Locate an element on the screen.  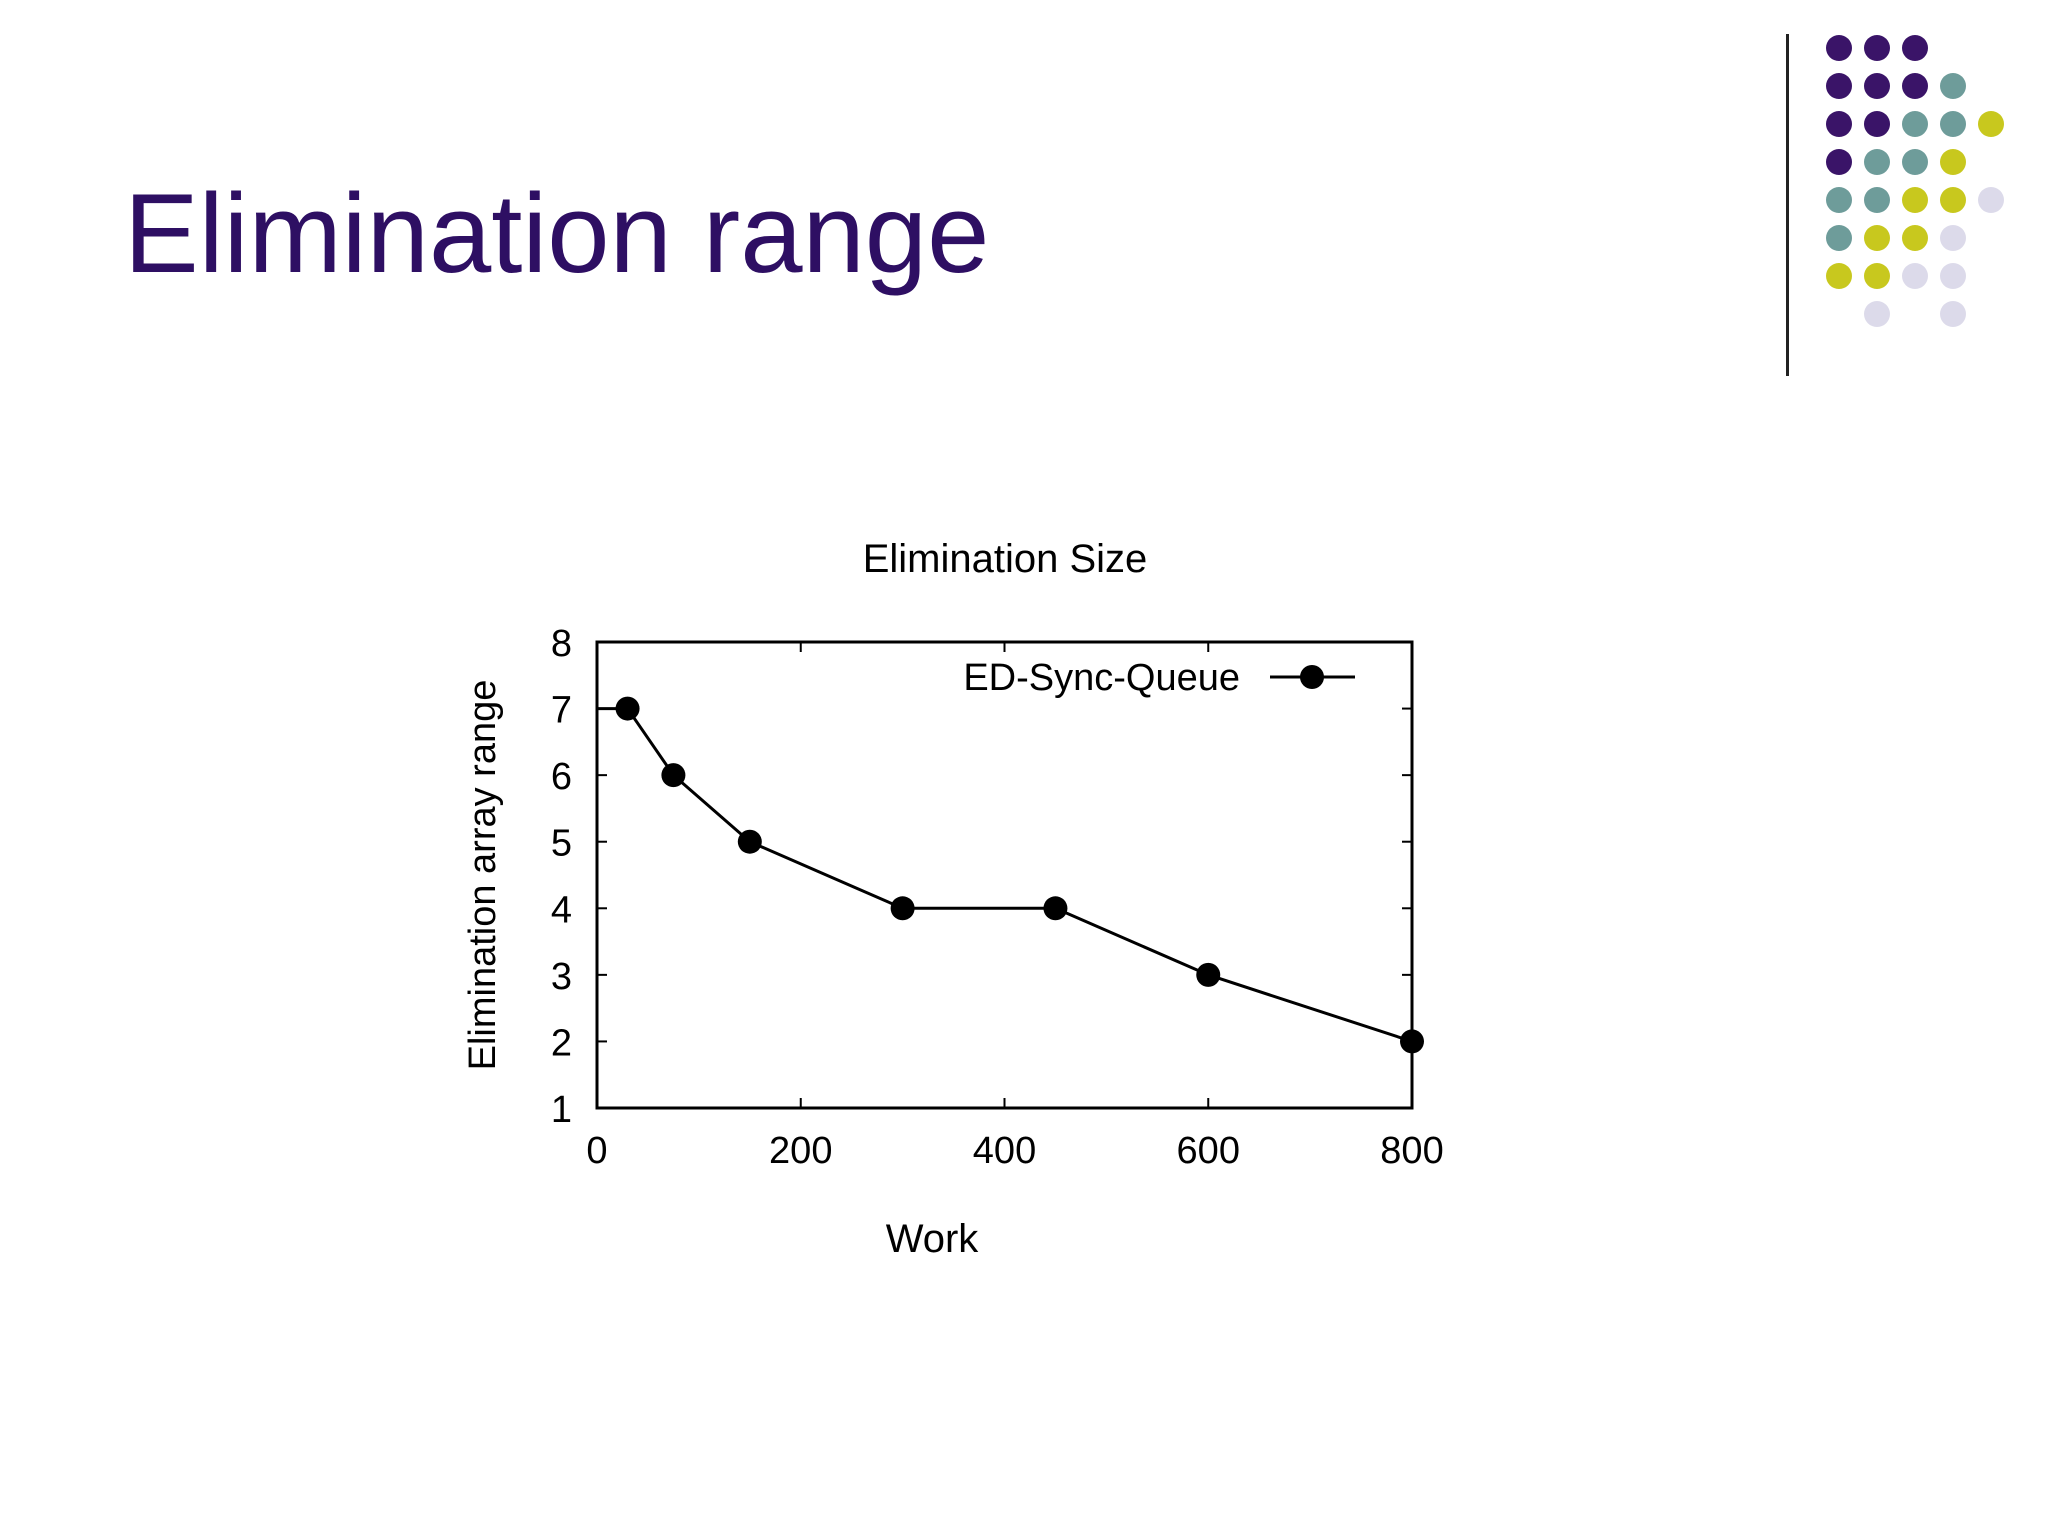
title-divider is located at coordinates (1787, 205).